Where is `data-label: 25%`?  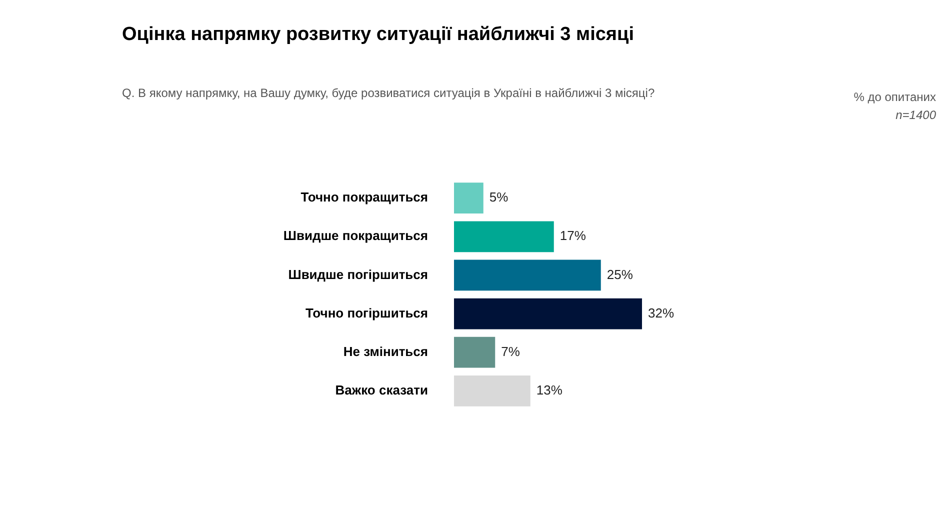 data-label: 25% is located at coordinates (620, 274).